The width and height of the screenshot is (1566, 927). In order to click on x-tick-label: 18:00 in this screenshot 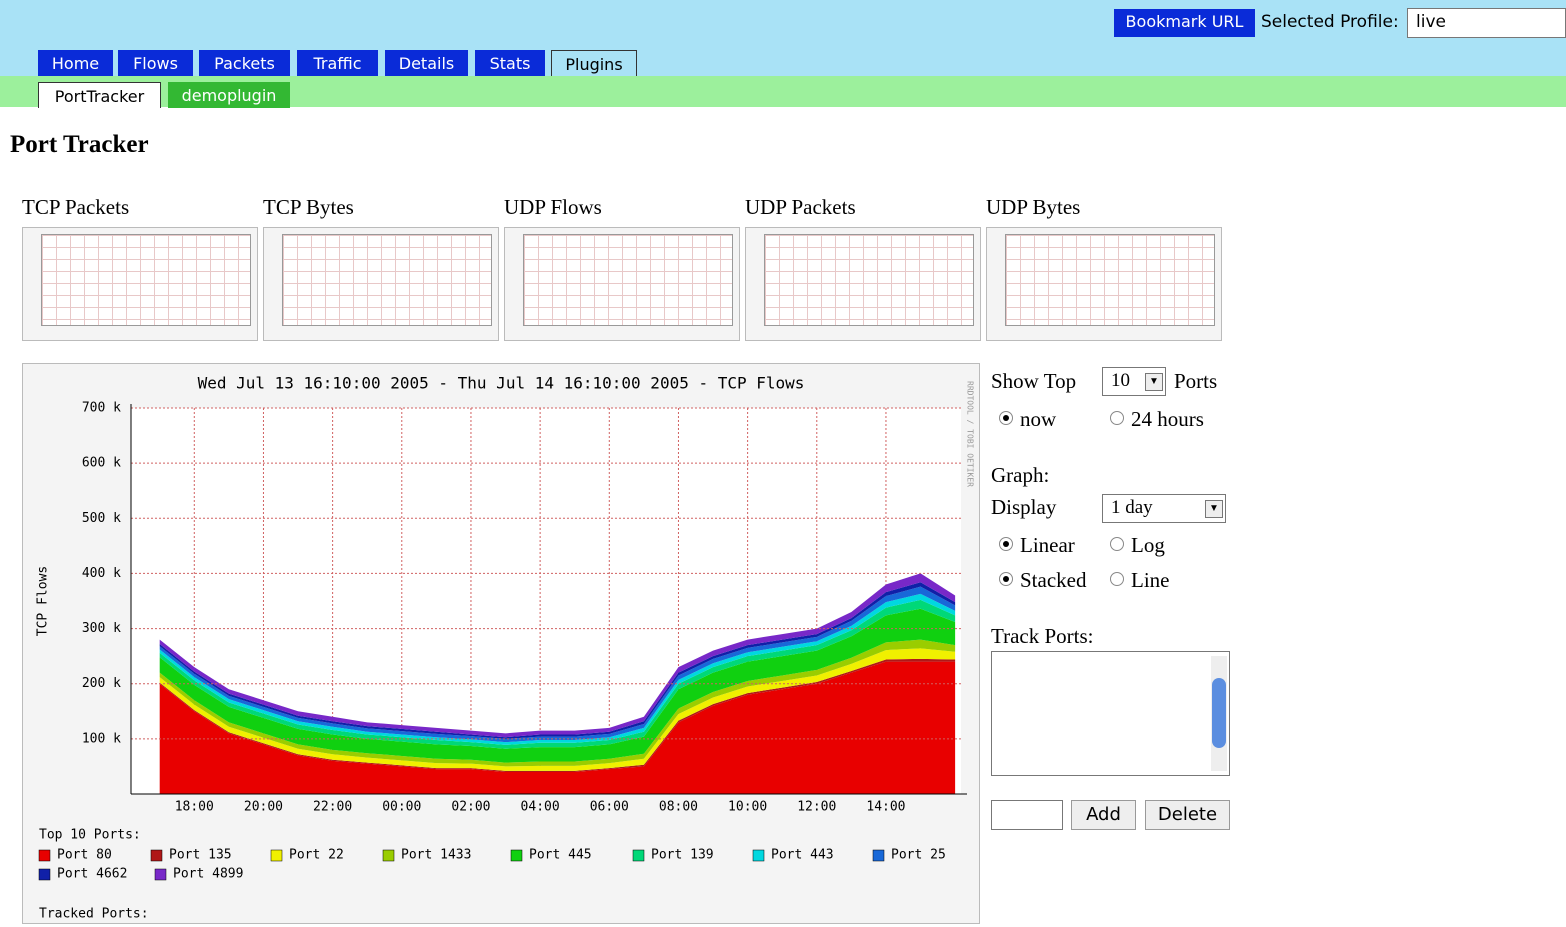, I will do `click(194, 807)`.